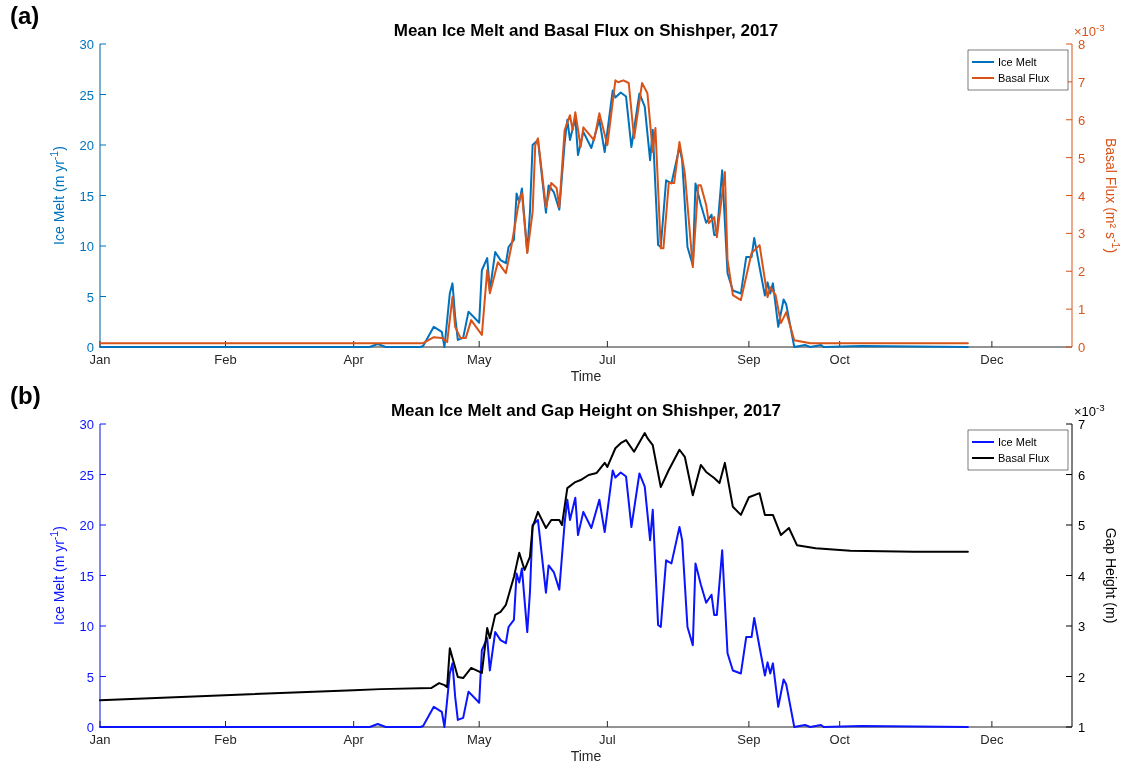 This screenshot has height=767, width=1127. What do you see at coordinates (25, 15) in the screenshot?
I see `text: (a)` at bounding box center [25, 15].